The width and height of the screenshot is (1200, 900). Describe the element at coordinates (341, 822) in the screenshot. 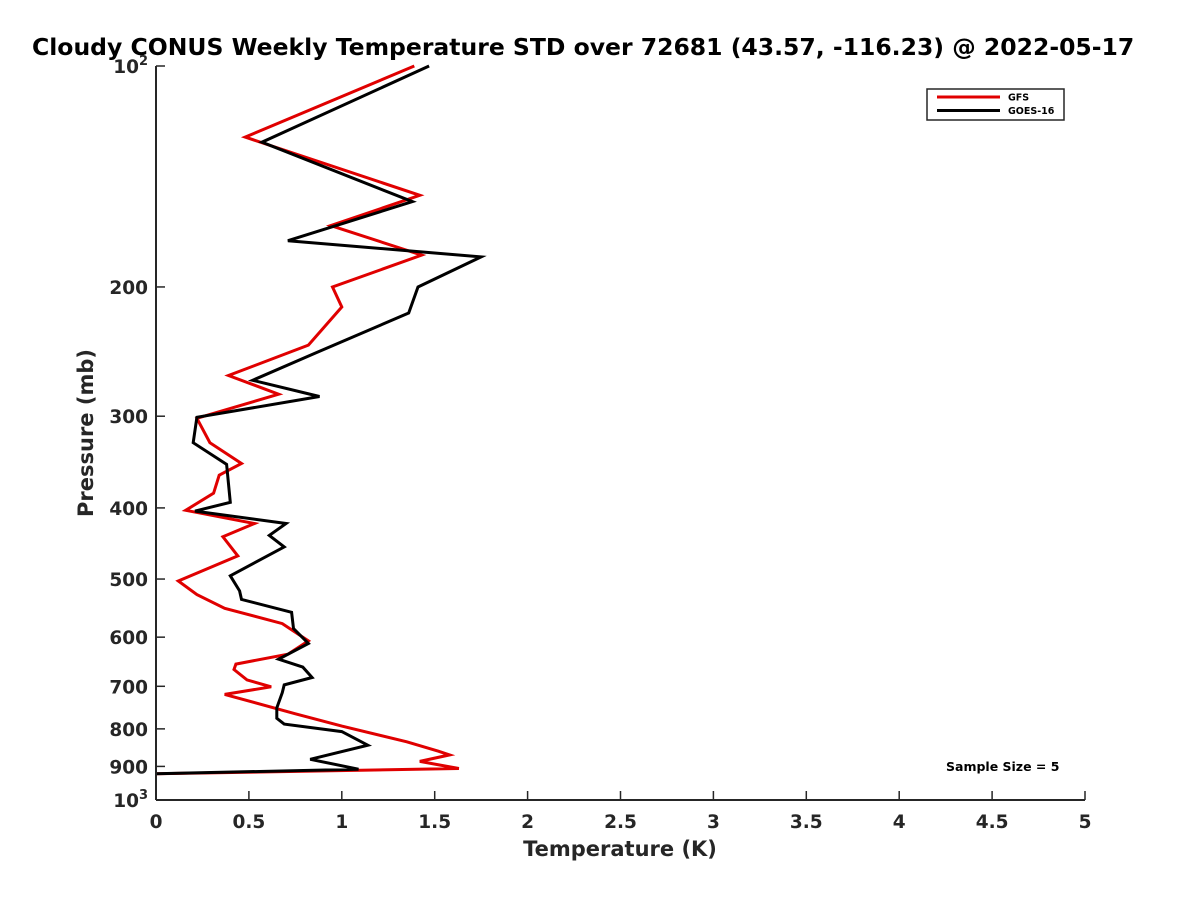

I see `x-tick-label: 1` at that location.